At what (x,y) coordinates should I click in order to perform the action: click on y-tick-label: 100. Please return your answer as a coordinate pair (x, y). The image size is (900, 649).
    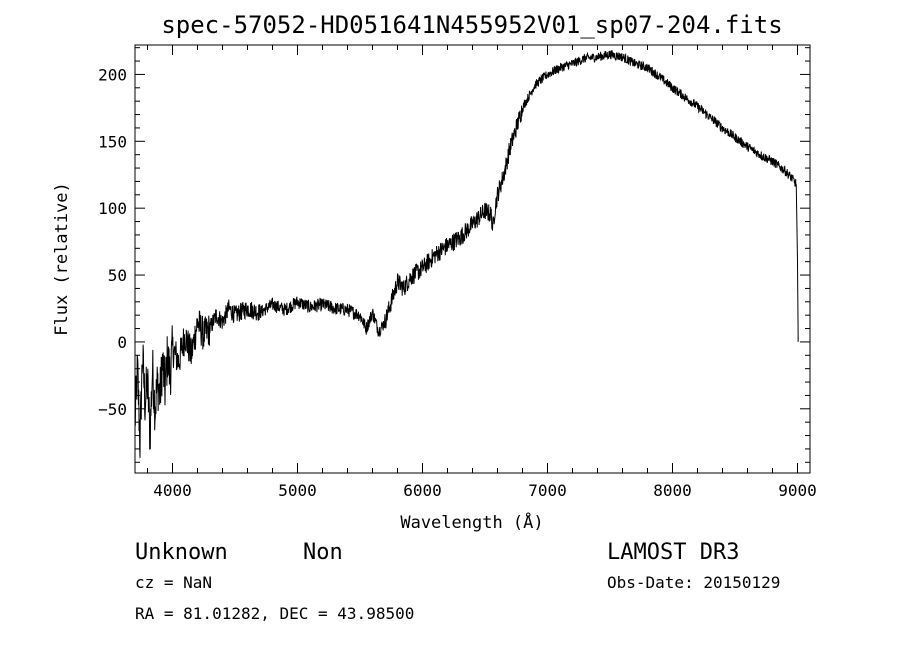
    Looking at the image, I should click on (112, 208).